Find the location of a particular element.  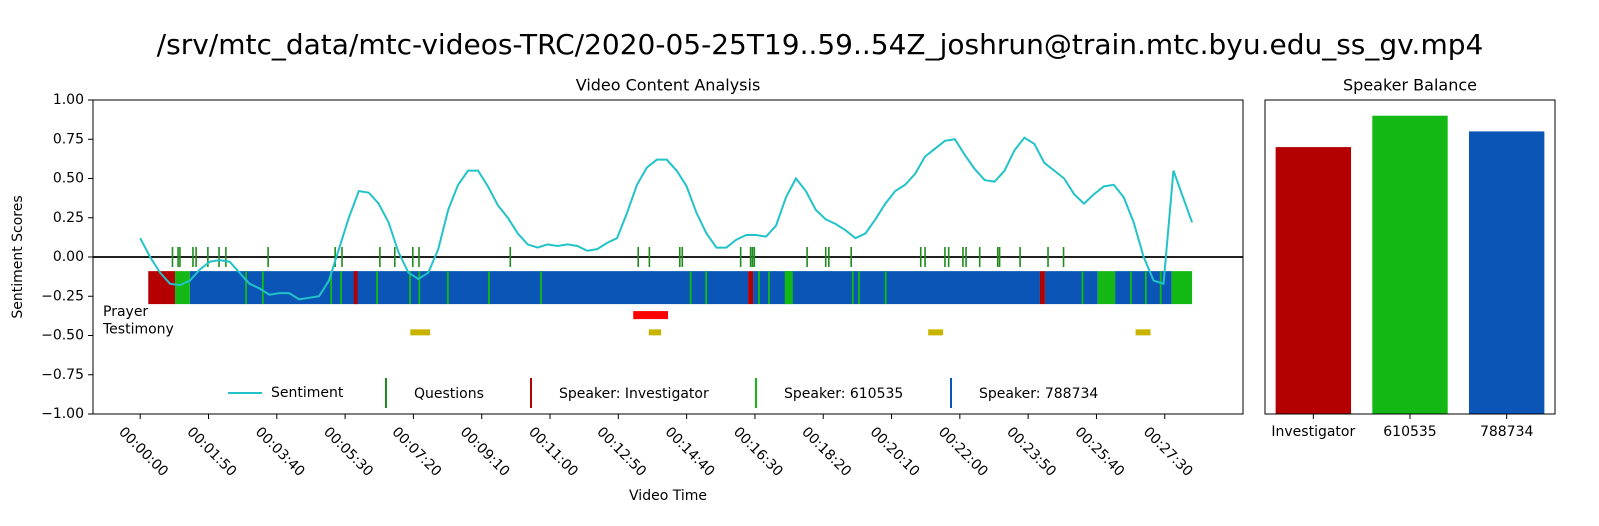

chart-title: Video Content Analysis is located at coordinates (668, 85).